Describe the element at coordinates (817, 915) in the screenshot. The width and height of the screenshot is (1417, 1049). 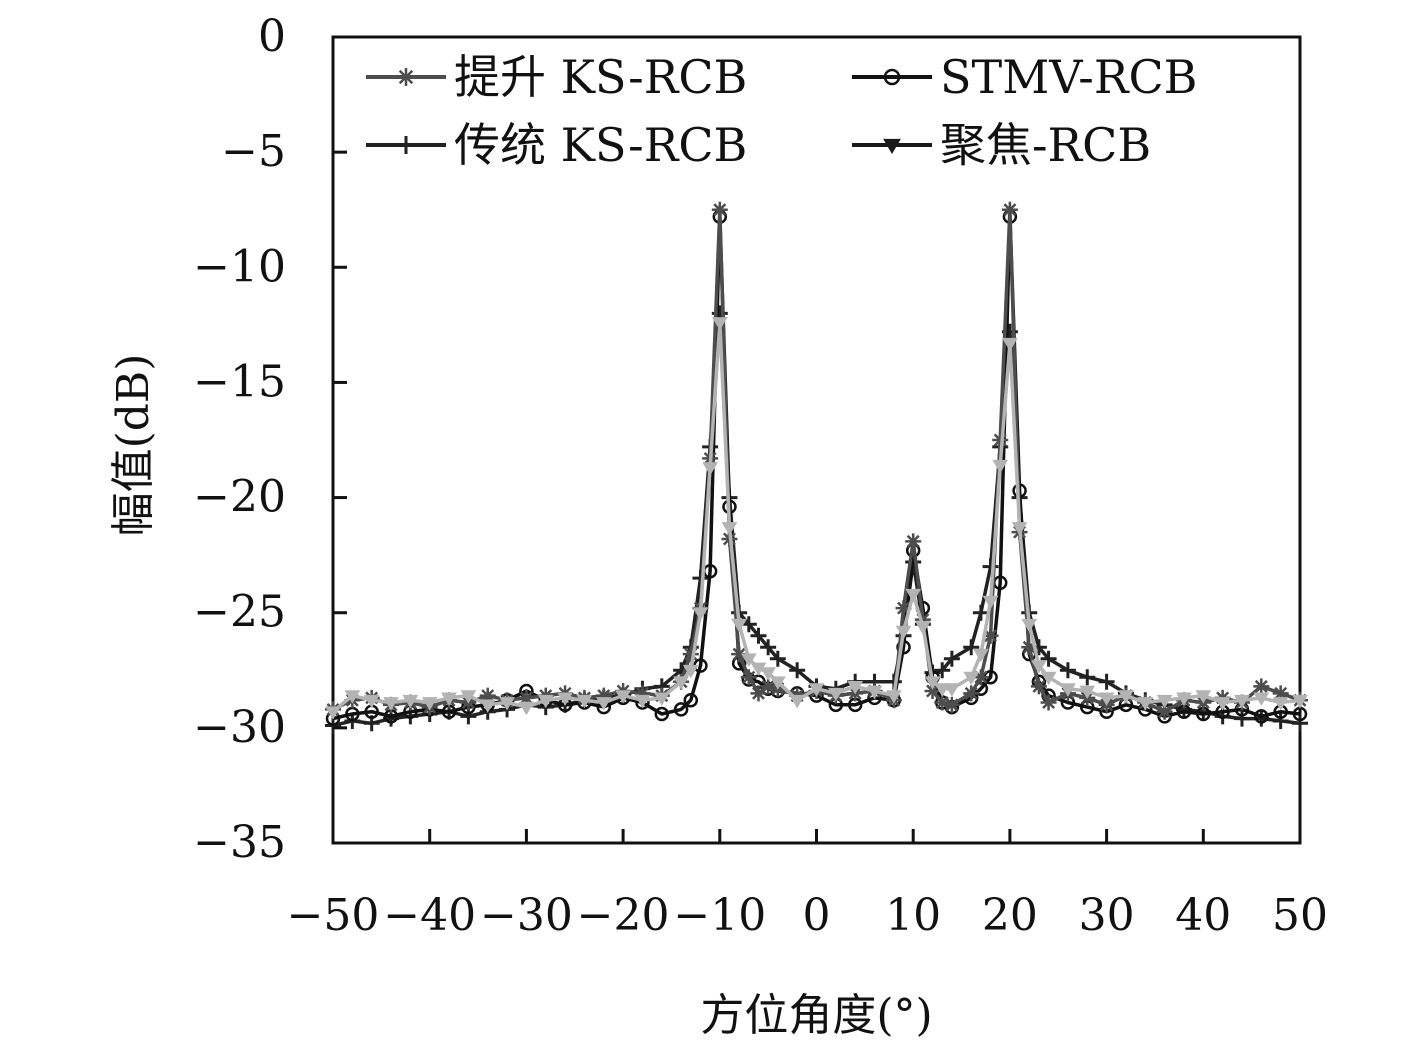
I see `x-tick-label: 0` at that location.